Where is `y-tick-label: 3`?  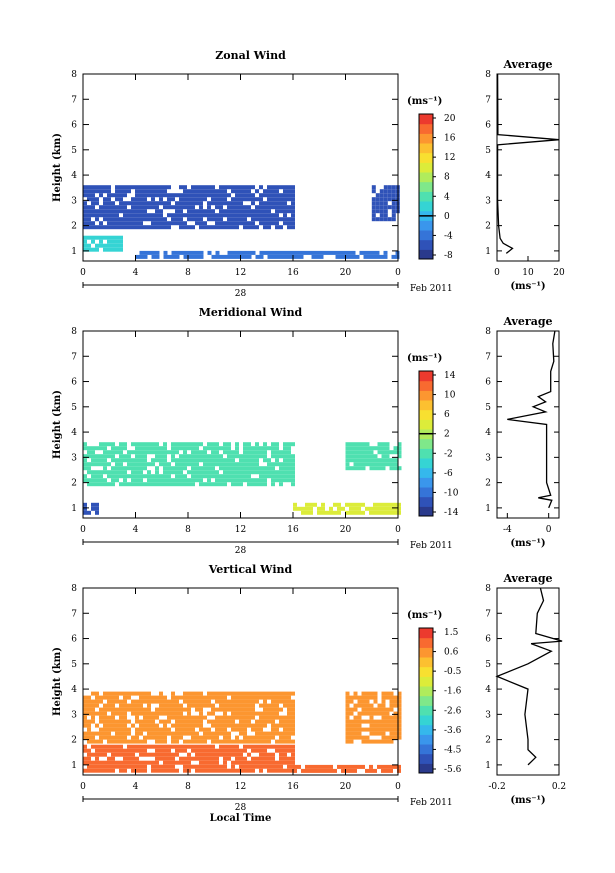
y-tick-label: 3 is located at coordinates (74, 458).